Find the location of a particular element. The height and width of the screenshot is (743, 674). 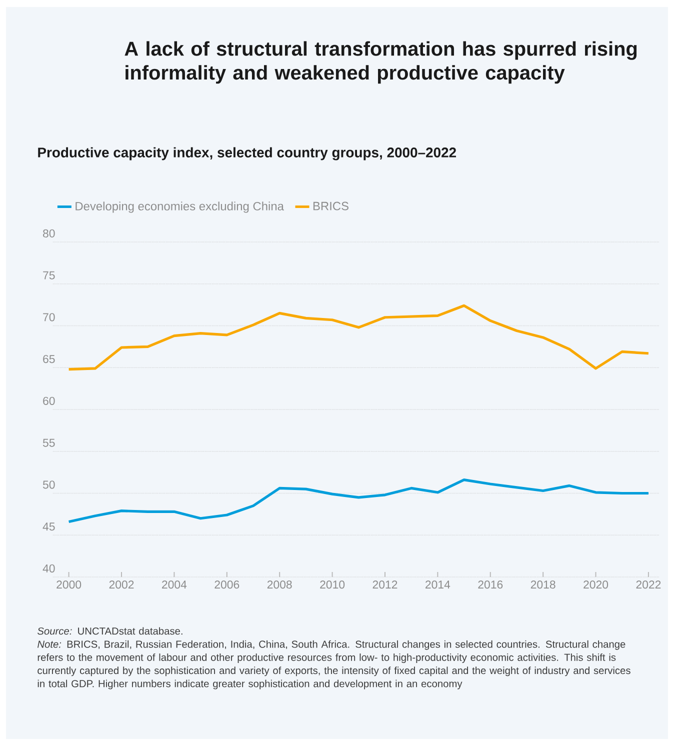

text: Note: BRICS, Brazil, Russian Federation, India, China, South Africa. Structural changes in selected countries. Structural change refers to the movement of labour and other productive resources from low- to high-productivity economic activities. This shift is currently captured by the sophistication and variety of exports, the intensity of fixed capital and the weight of industry and services in total GDP. Higher numbers indicate greater sophistication and development in an economy is located at coordinates (334, 665).